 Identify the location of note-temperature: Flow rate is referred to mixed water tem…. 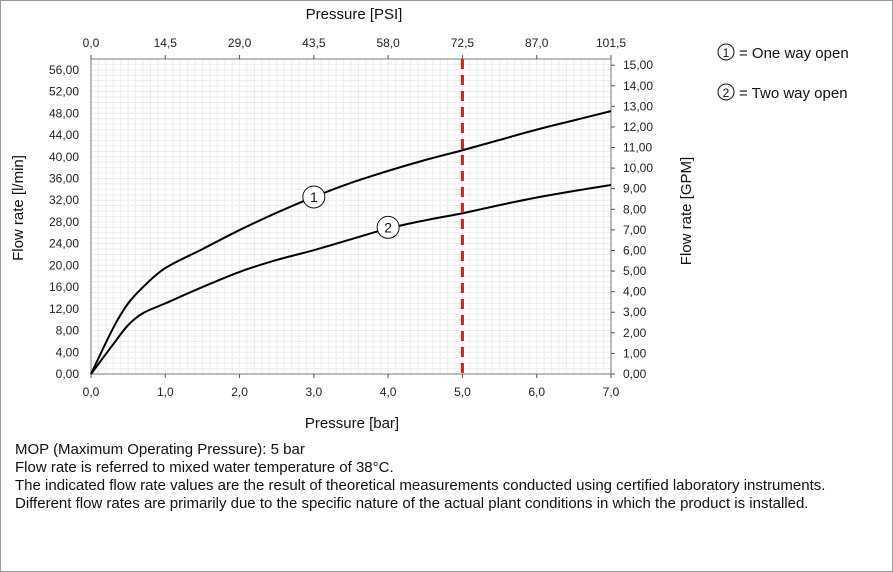
(204, 467).